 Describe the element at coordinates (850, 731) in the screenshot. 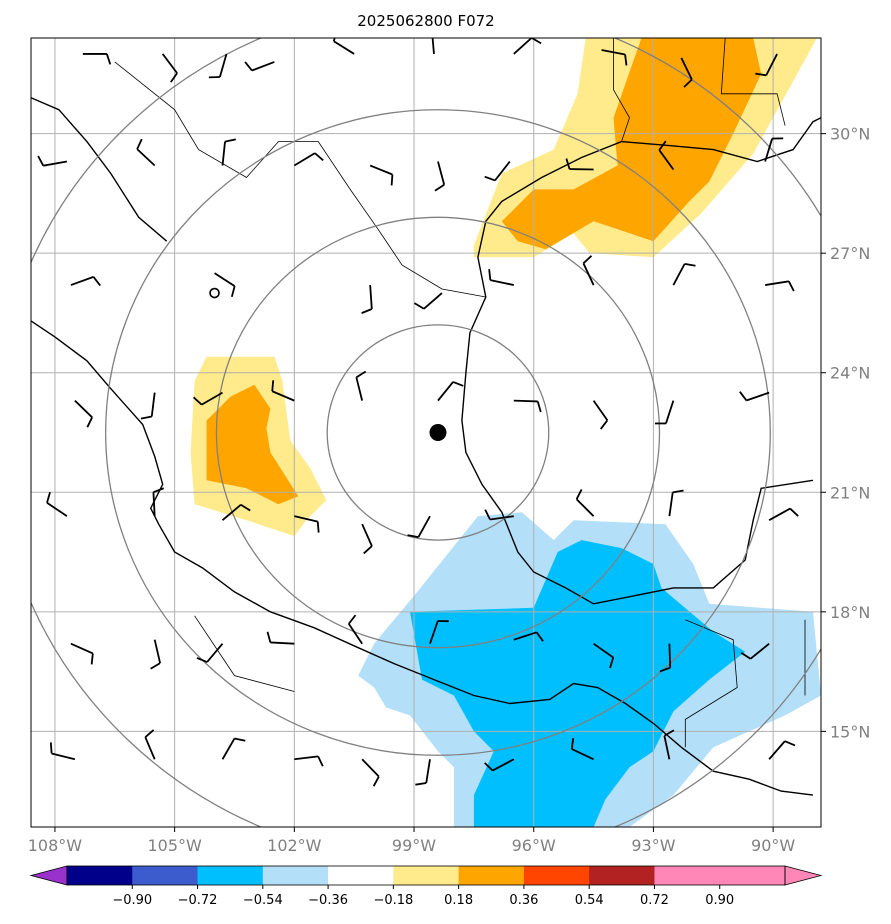

I see `y-tick-label: 15°N` at that location.